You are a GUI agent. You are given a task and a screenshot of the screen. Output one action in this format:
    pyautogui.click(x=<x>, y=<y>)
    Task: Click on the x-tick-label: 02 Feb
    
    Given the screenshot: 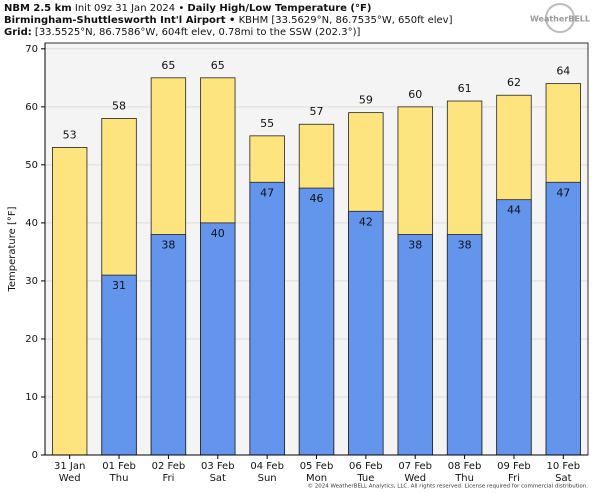 What is the action you would take?
    pyautogui.click(x=169, y=466)
    